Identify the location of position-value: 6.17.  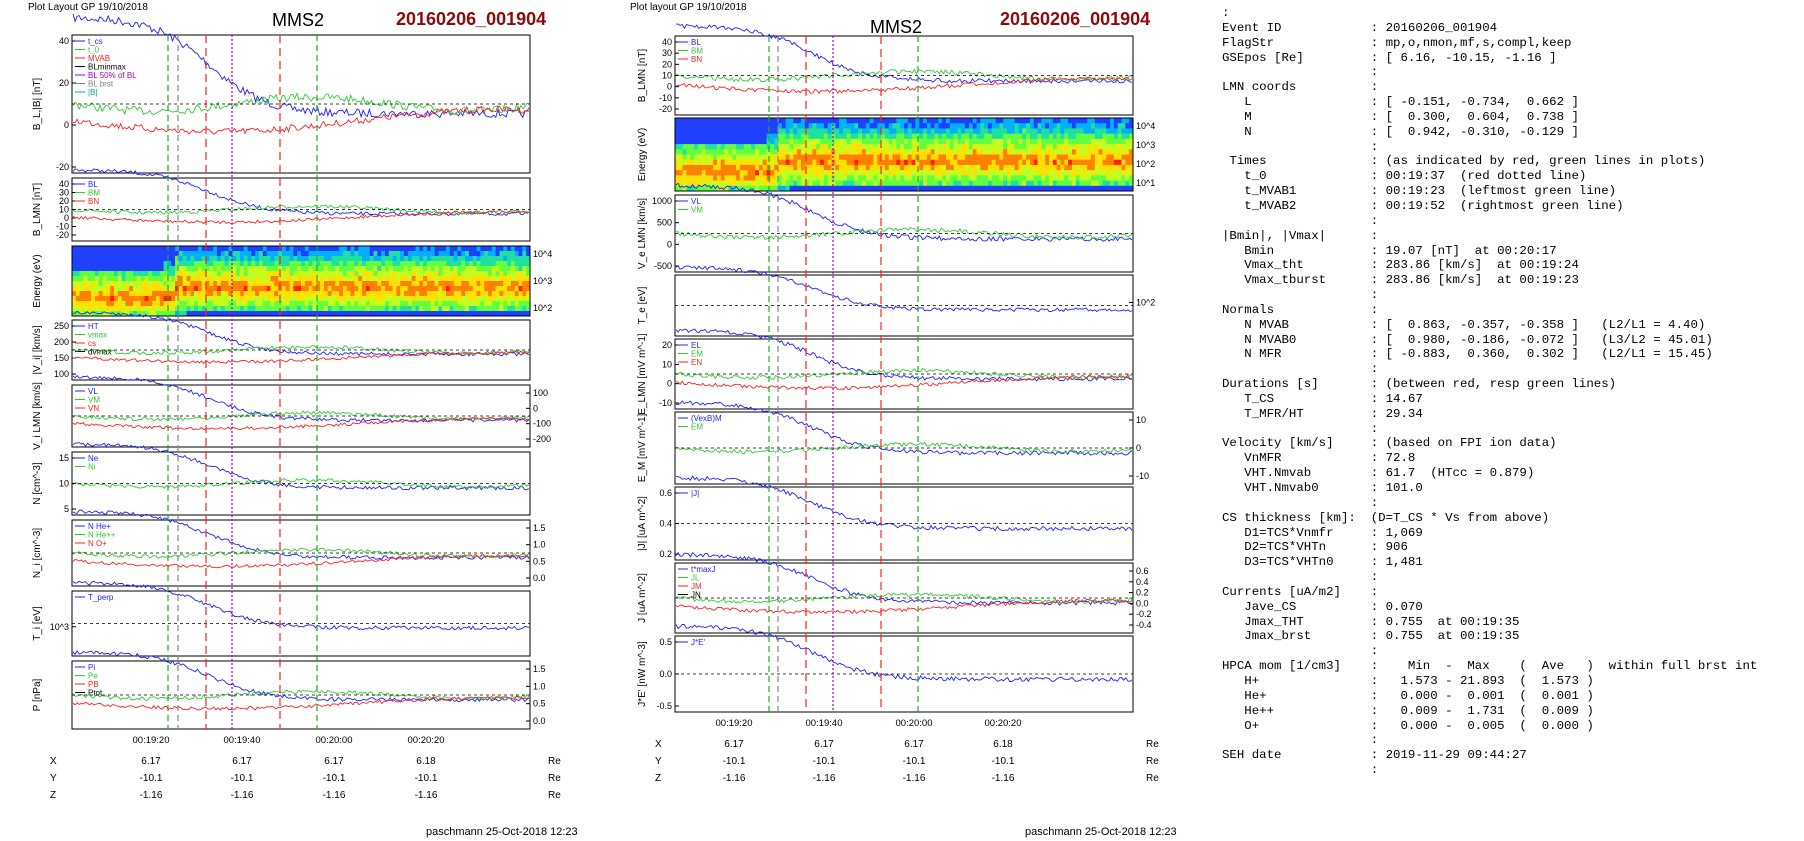
(824, 744).